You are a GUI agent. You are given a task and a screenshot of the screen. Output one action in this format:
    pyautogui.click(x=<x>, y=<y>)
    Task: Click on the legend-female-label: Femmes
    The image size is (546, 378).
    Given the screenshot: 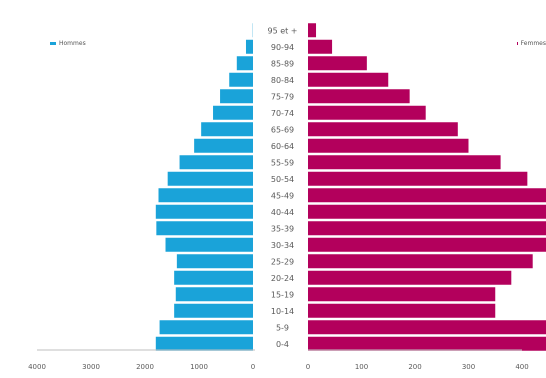 What is the action you would take?
    pyautogui.click(x=533, y=43)
    